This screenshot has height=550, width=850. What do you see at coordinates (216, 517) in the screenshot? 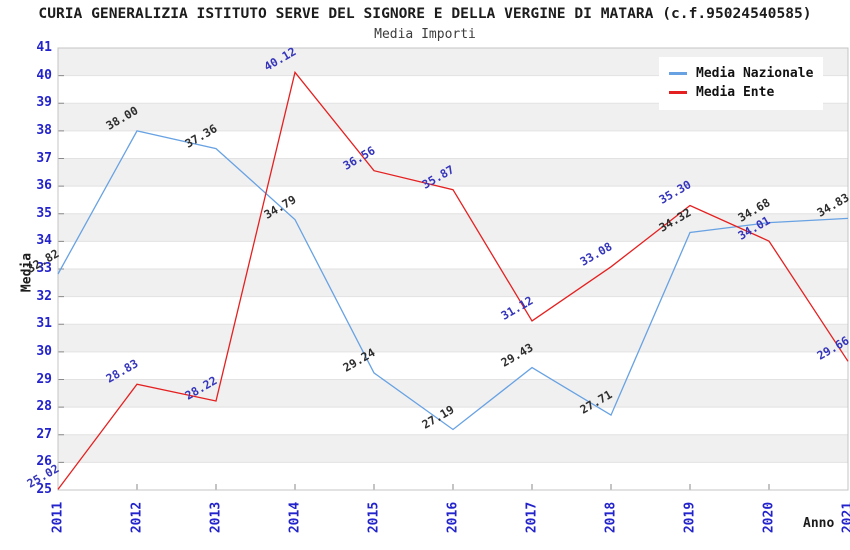
I see `x-tick-label: 2013` at bounding box center [216, 517].